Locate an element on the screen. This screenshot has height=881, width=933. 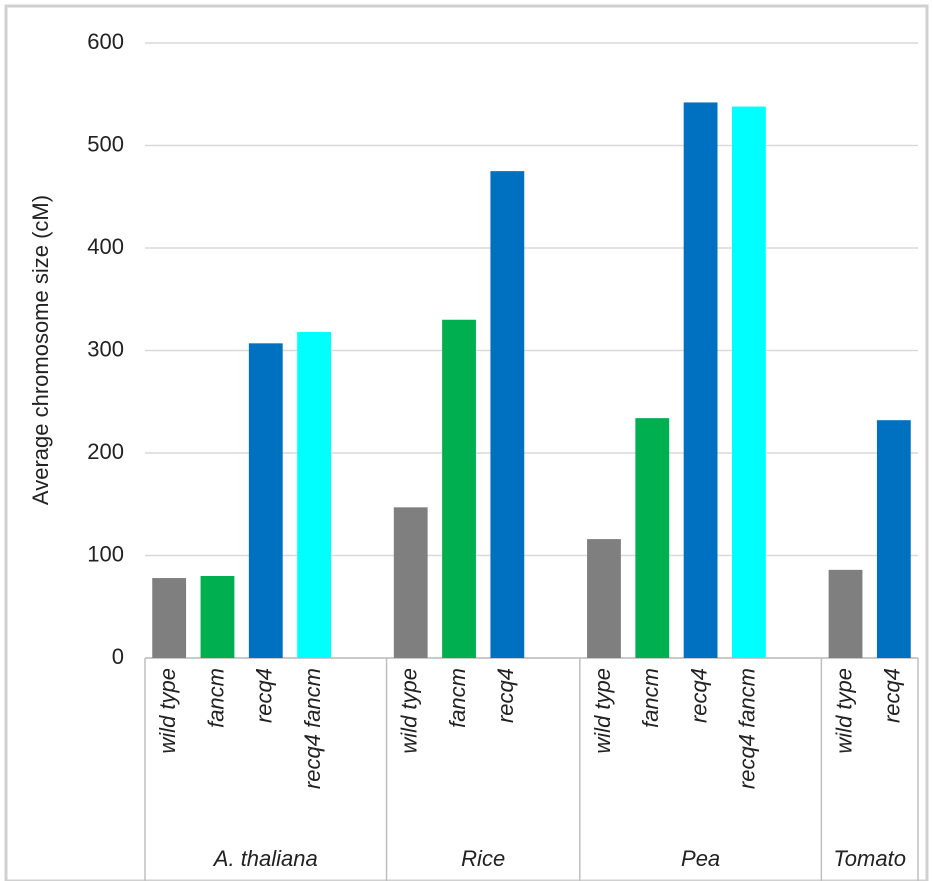
group-label: A. thaliana is located at coordinates (265, 858).